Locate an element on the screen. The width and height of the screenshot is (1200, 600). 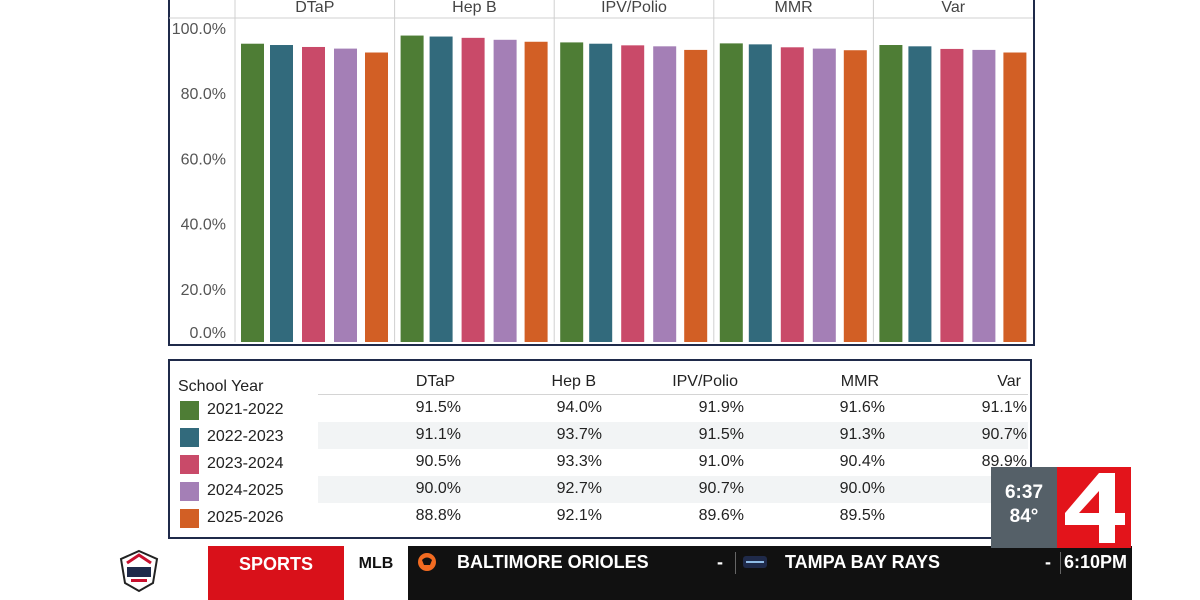
category-label: DTaP is located at coordinates (314, 8).